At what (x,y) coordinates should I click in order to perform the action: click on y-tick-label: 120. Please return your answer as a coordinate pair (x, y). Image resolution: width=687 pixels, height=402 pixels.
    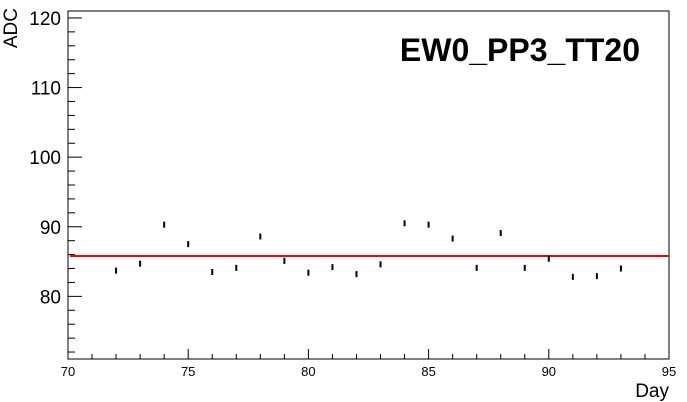
    Looking at the image, I should click on (45, 19).